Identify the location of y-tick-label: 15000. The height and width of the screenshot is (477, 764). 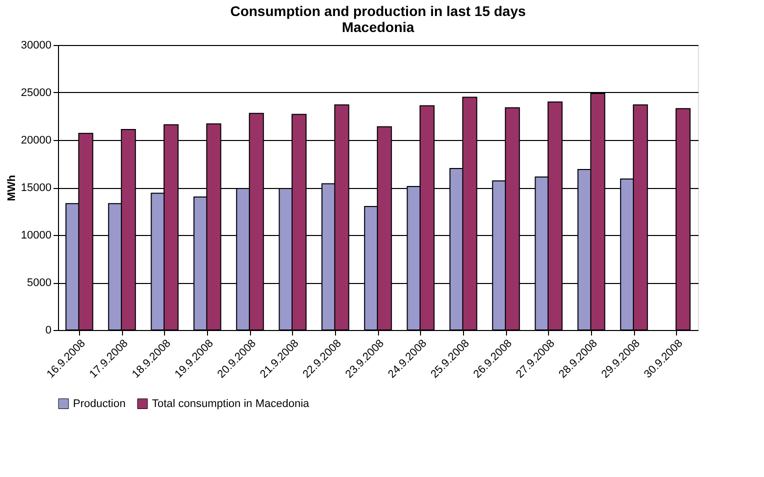
(36, 188).